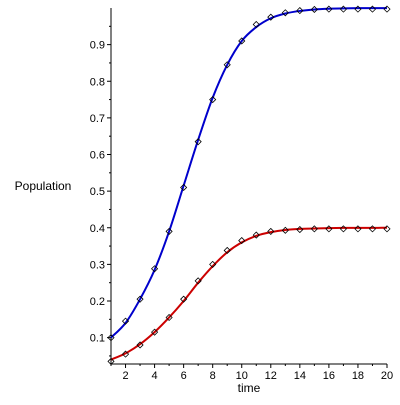  I want to click on x-tick-label: 18, so click(358, 376).